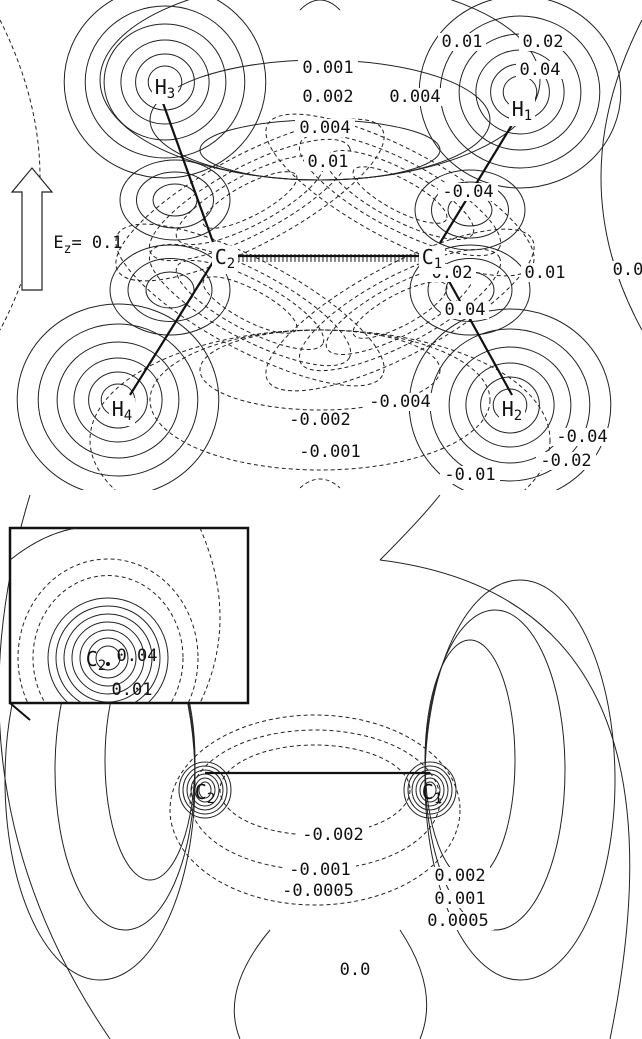 The width and height of the screenshot is (642, 1039). What do you see at coordinates (128, 416) in the screenshot?
I see `atom-subscript: 4` at bounding box center [128, 416].